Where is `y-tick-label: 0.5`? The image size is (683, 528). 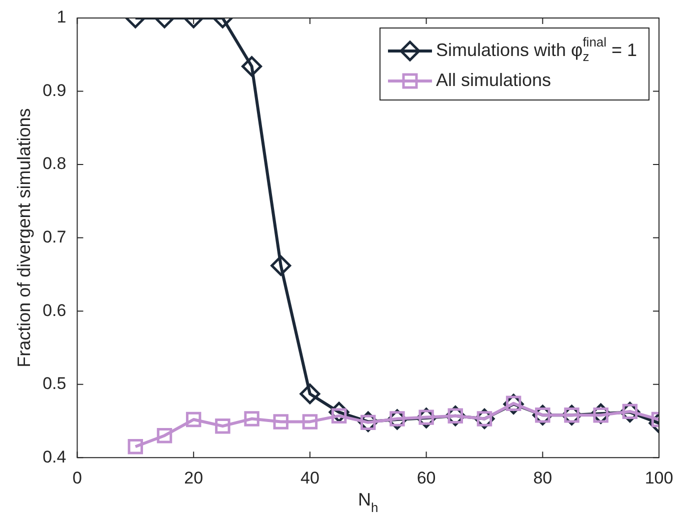 y-tick-label: 0.5 is located at coordinates (54, 384).